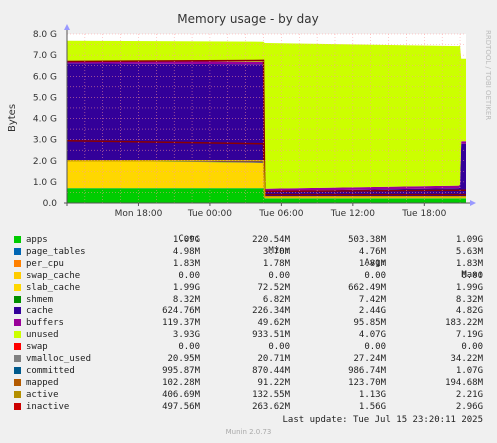 The image size is (497, 443). Describe the element at coordinates (469, 287) in the screenshot. I see `legend-max-value: 1.99G` at that location.